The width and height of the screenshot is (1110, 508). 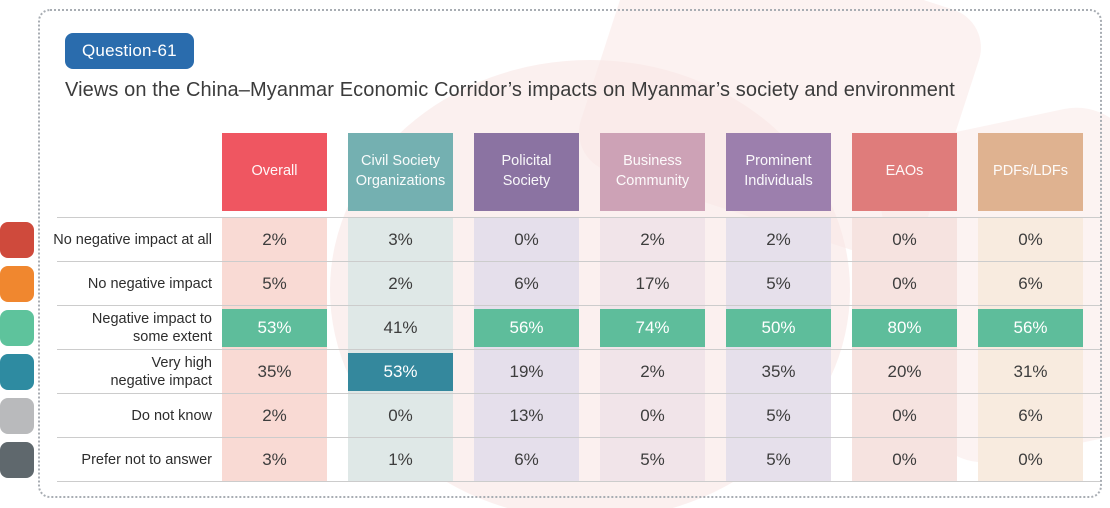 I want to click on row-label: No negative impact at all, so click(x=132, y=239).